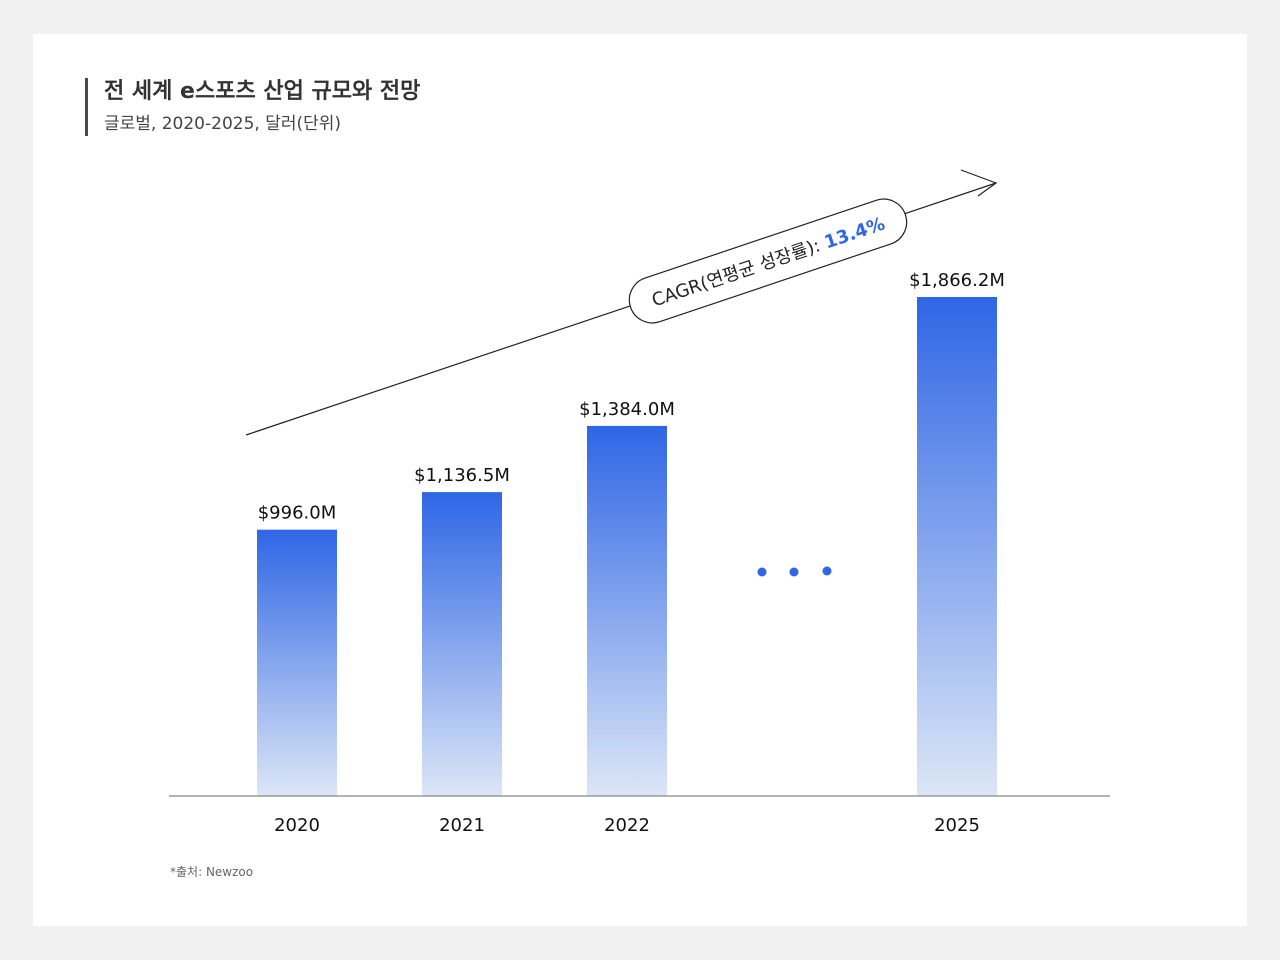 This screenshot has height=960, width=1280. I want to click on x-tick-label: 2020, so click(297, 825).